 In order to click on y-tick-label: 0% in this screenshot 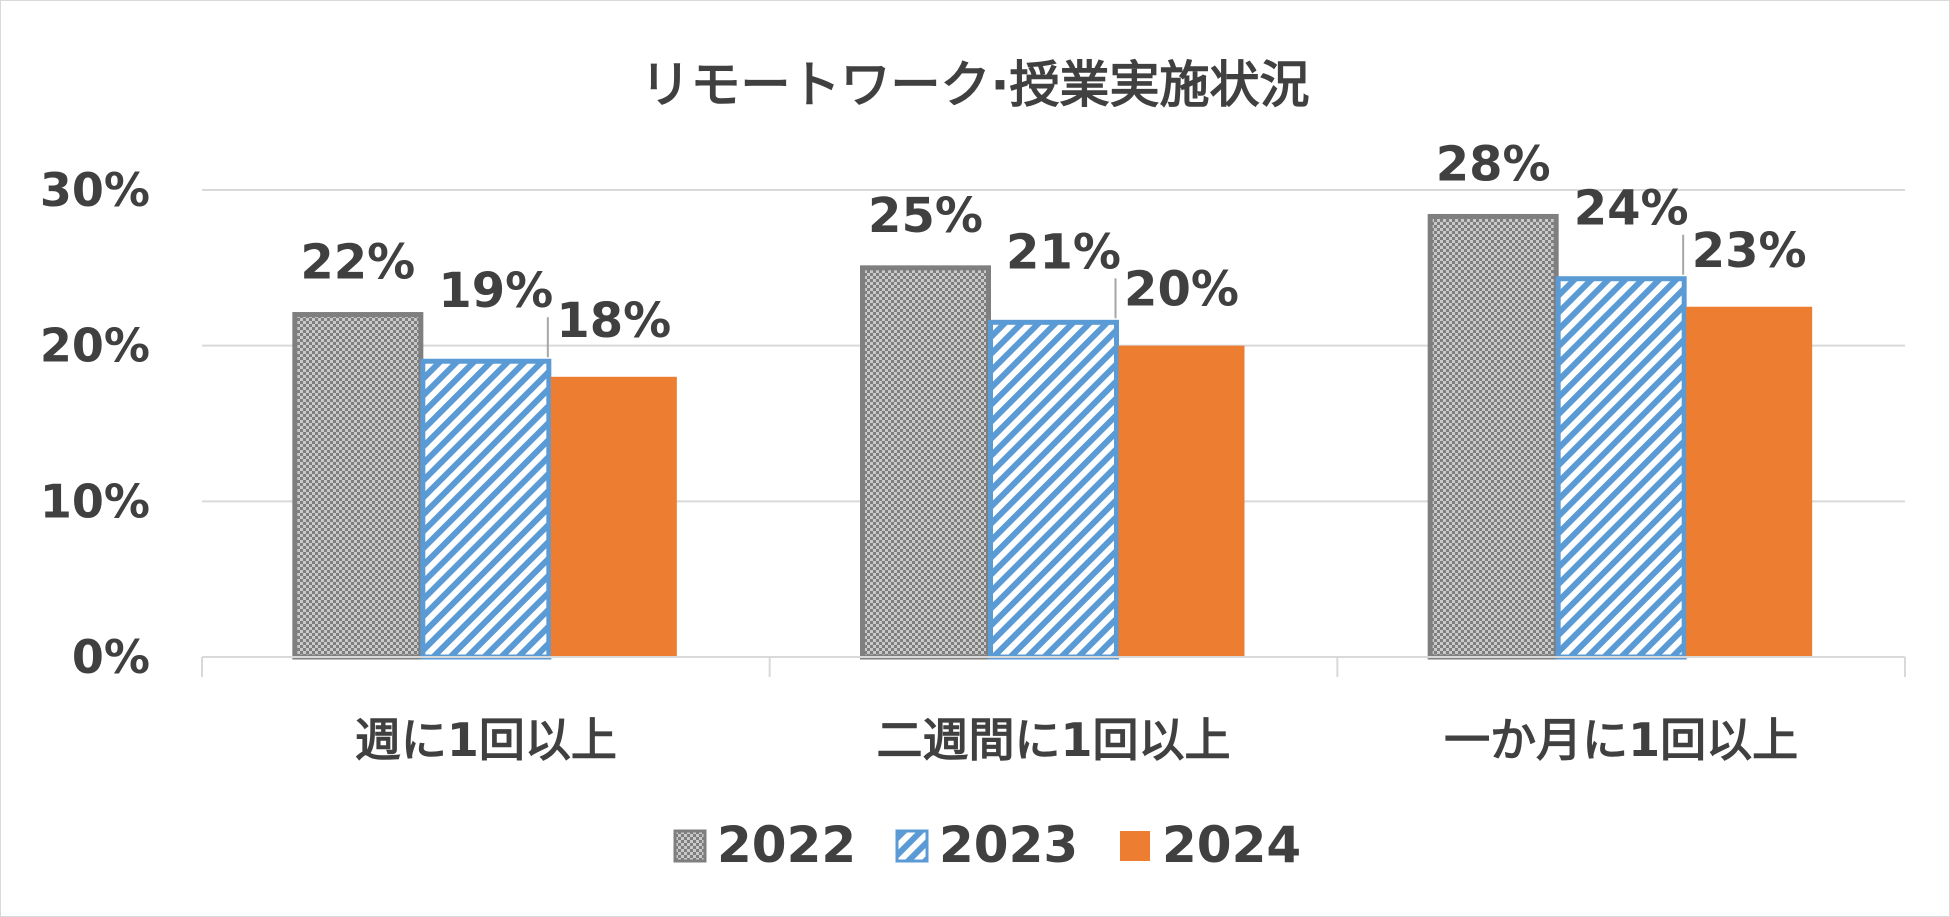, I will do `click(111, 657)`.